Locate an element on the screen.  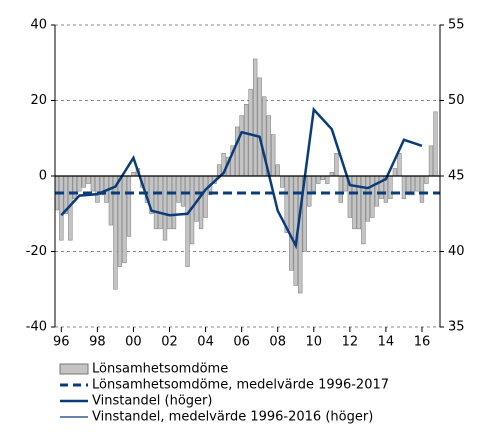
y-tick-label: -40 is located at coordinates (36, 327).